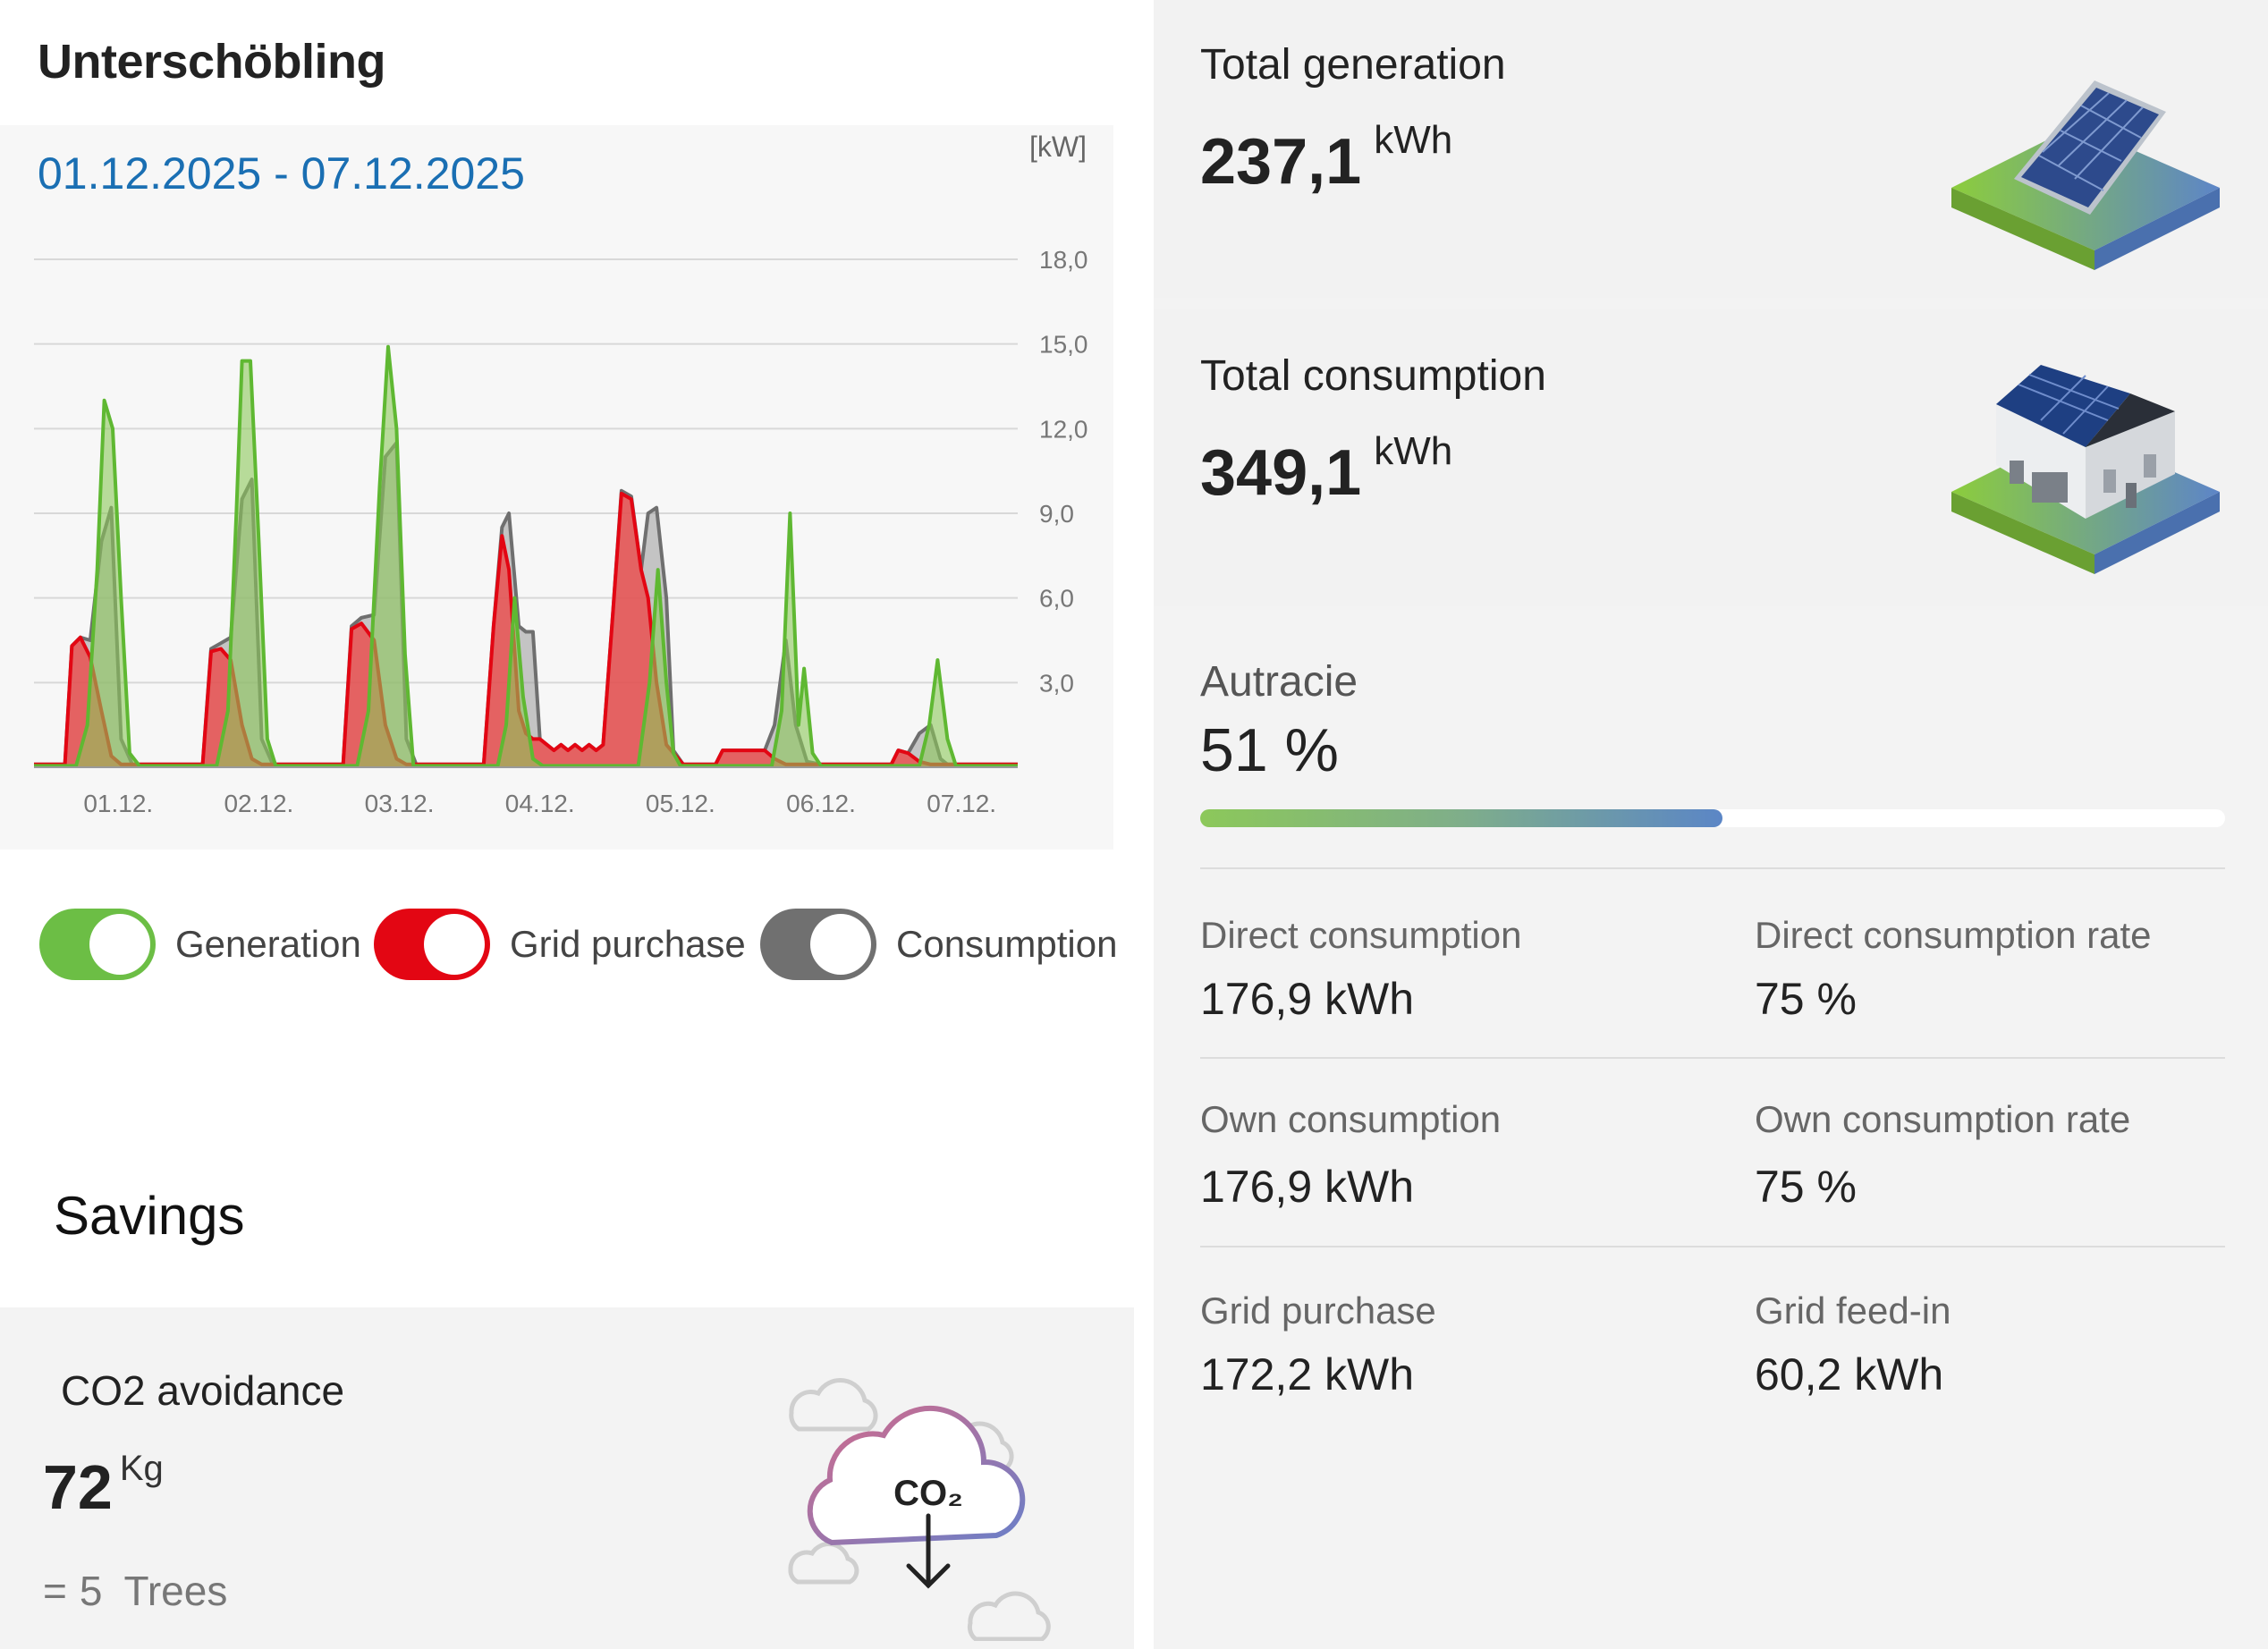 The image size is (2268, 1649). I want to click on grid-purchase-label: Grid purchase, so click(1318, 1311).